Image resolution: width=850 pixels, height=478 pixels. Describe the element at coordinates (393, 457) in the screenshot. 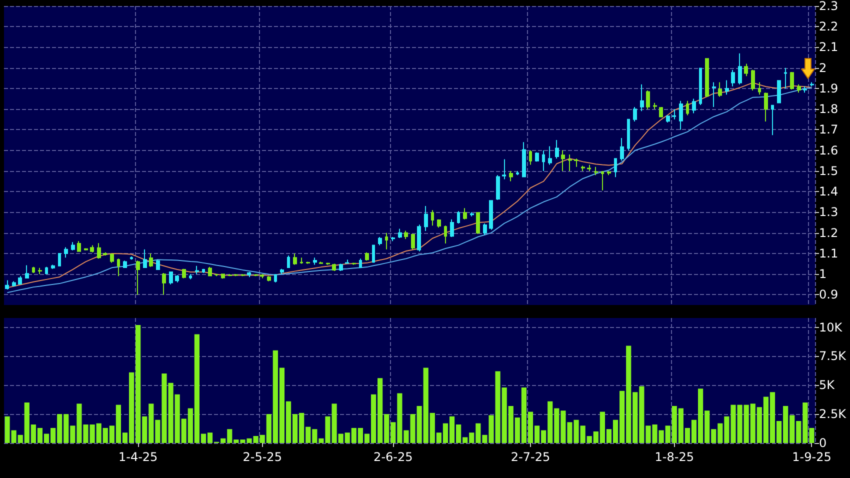

I see `x-tick-label: 2-6-25` at that location.